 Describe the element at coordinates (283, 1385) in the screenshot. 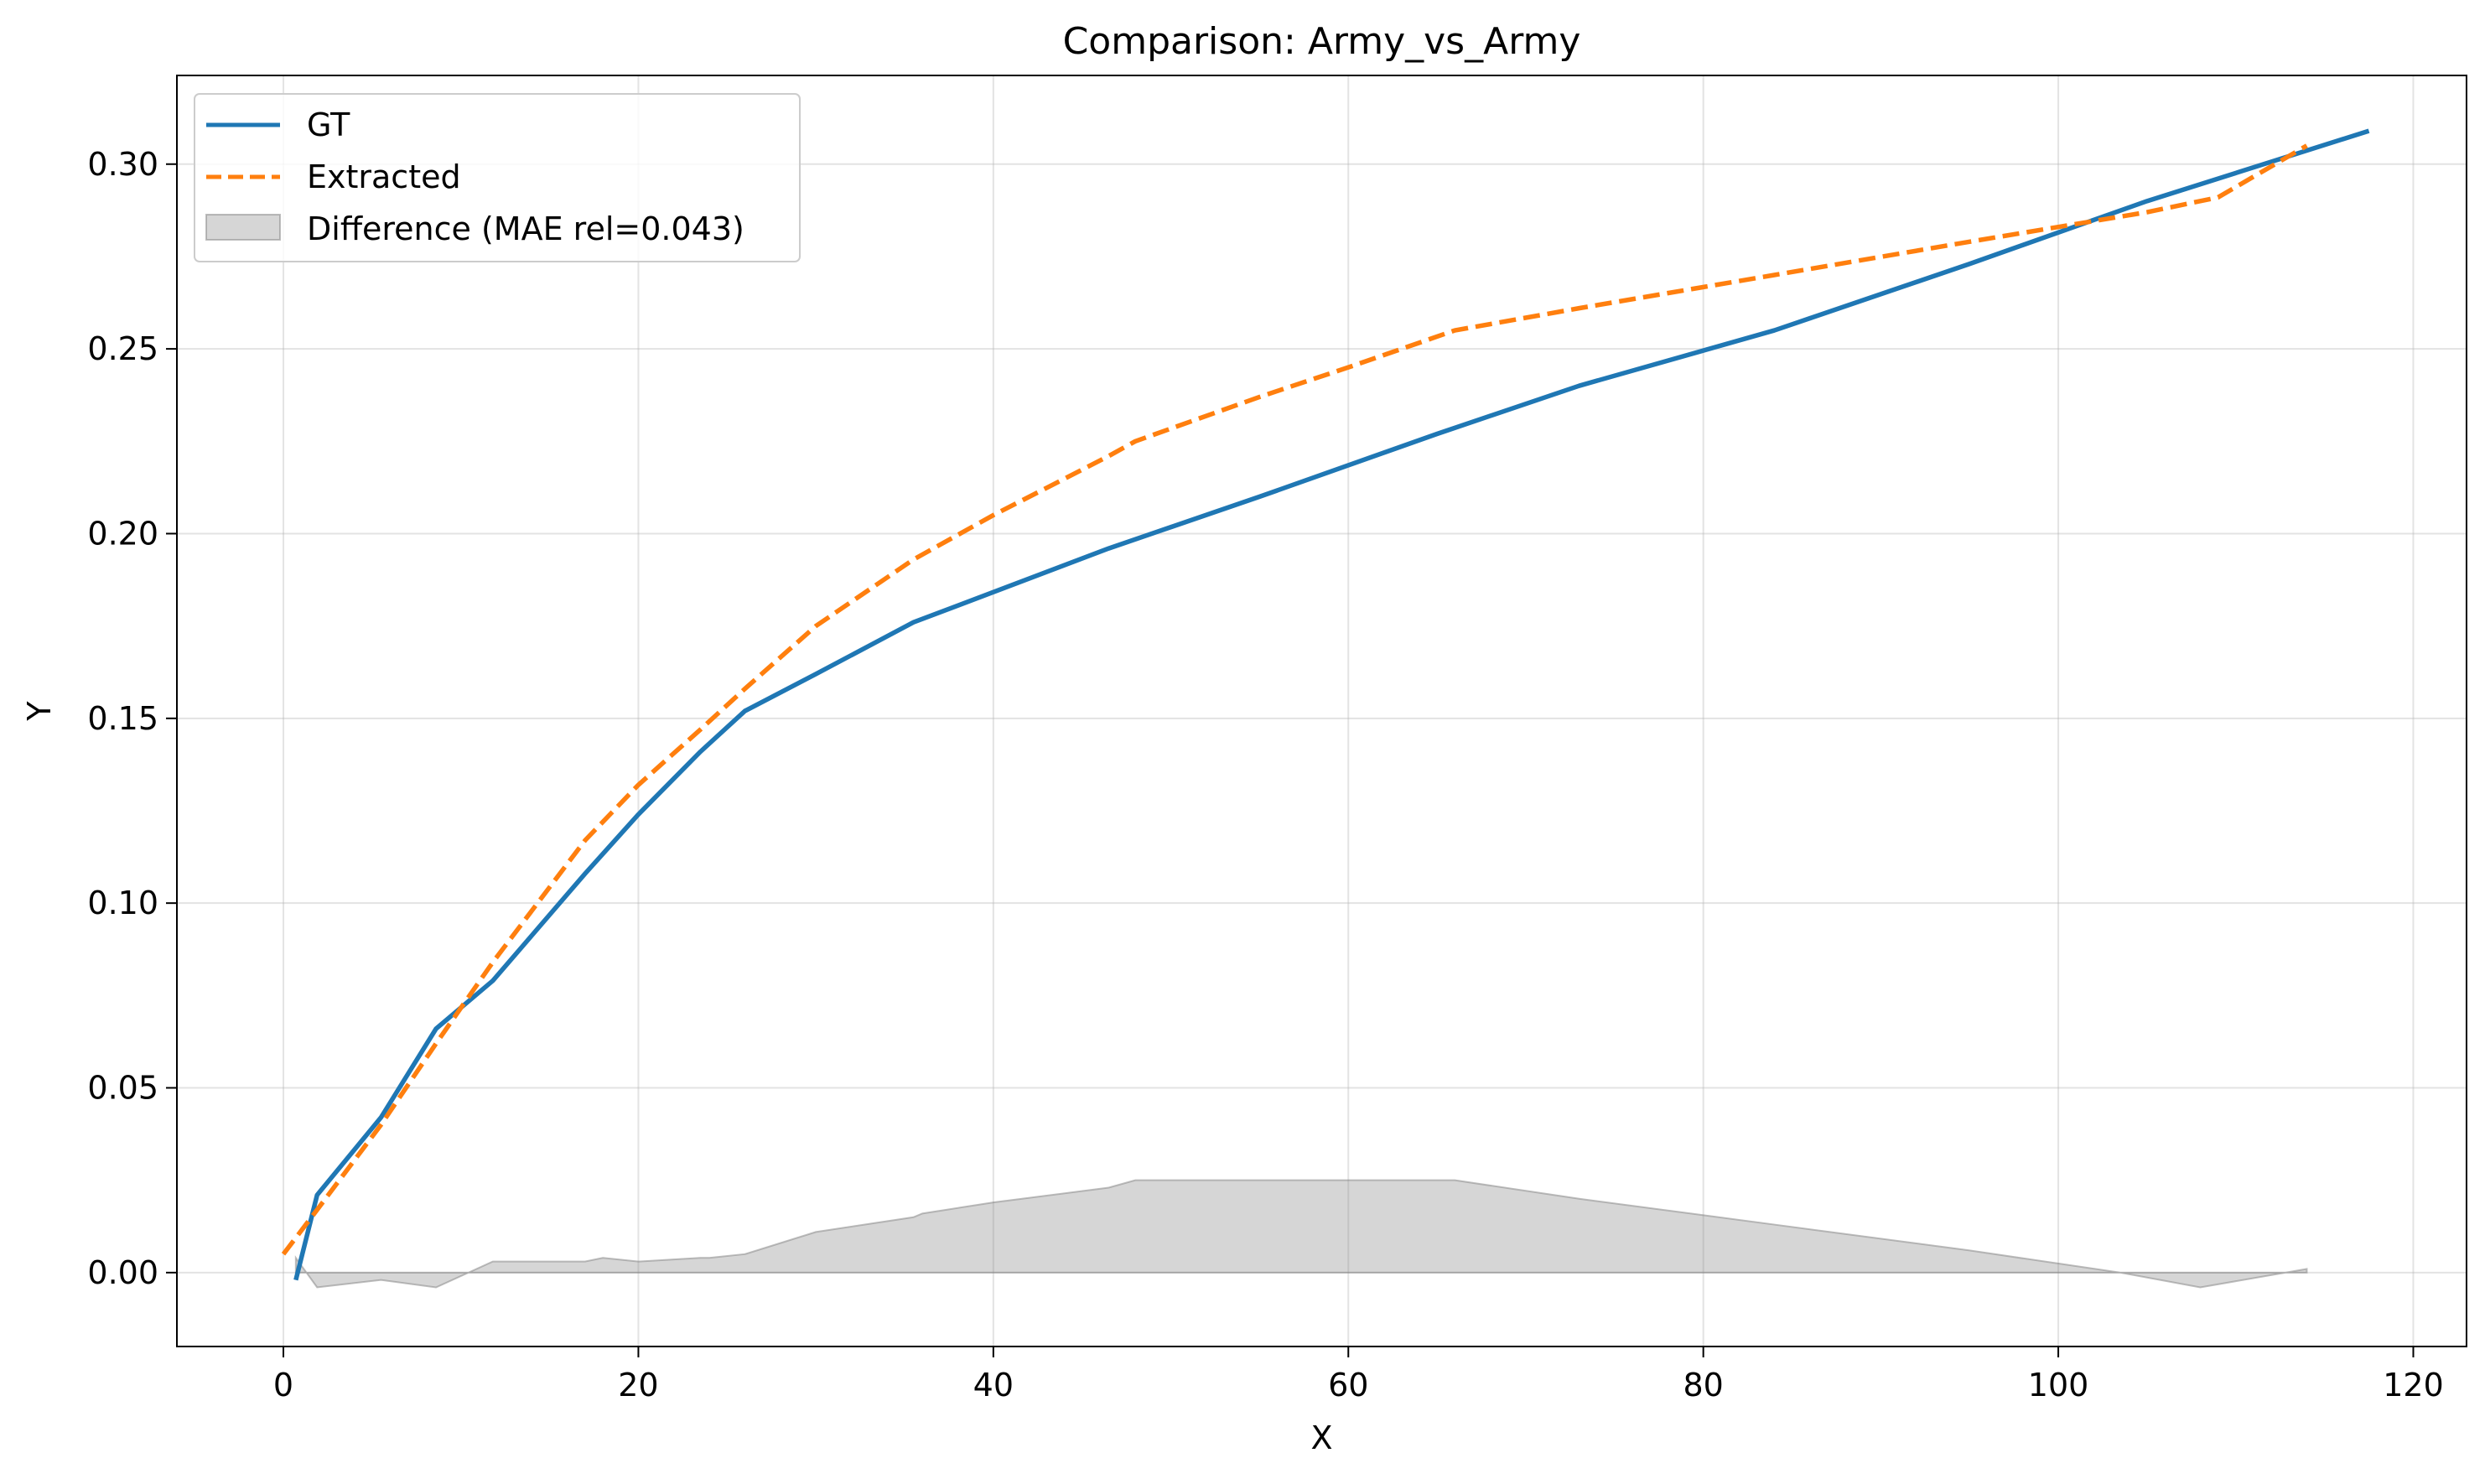

I see `x-tick-label: 0` at that location.